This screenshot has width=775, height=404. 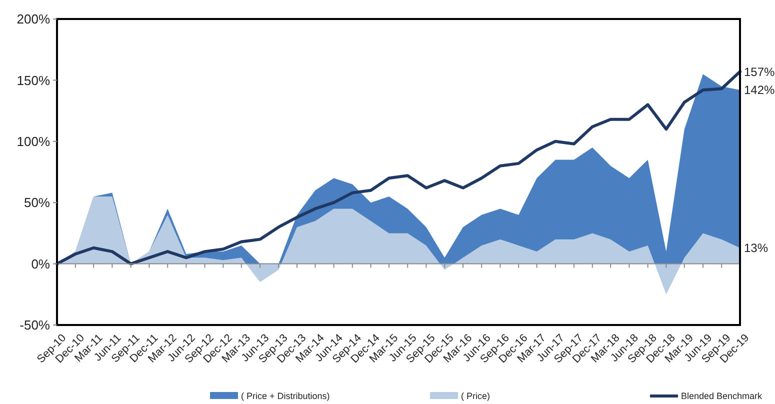 What do you see at coordinates (475, 396) in the screenshot?
I see `legend-label: ( Price)` at bounding box center [475, 396].